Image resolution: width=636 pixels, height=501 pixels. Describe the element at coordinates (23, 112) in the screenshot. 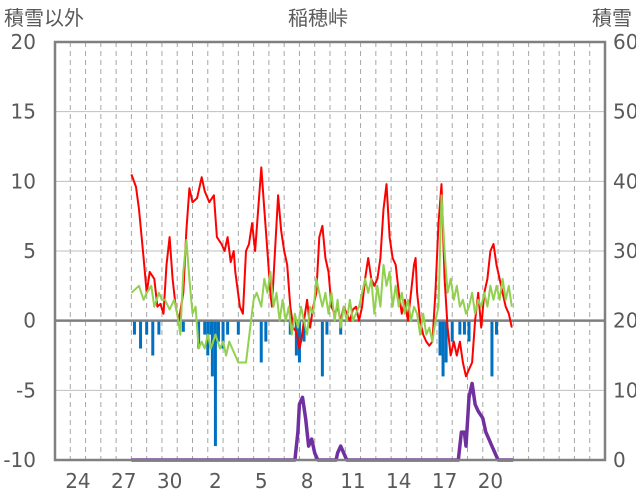

I see `left-tick-label: 15` at that location.